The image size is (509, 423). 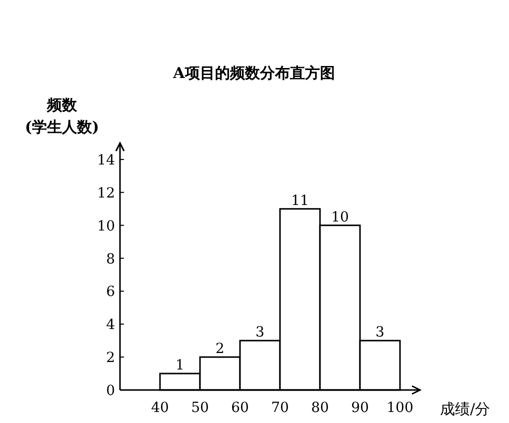 What do you see at coordinates (110, 358) in the screenshot?
I see `y-tick-label: 2` at bounding box center [110, 358].